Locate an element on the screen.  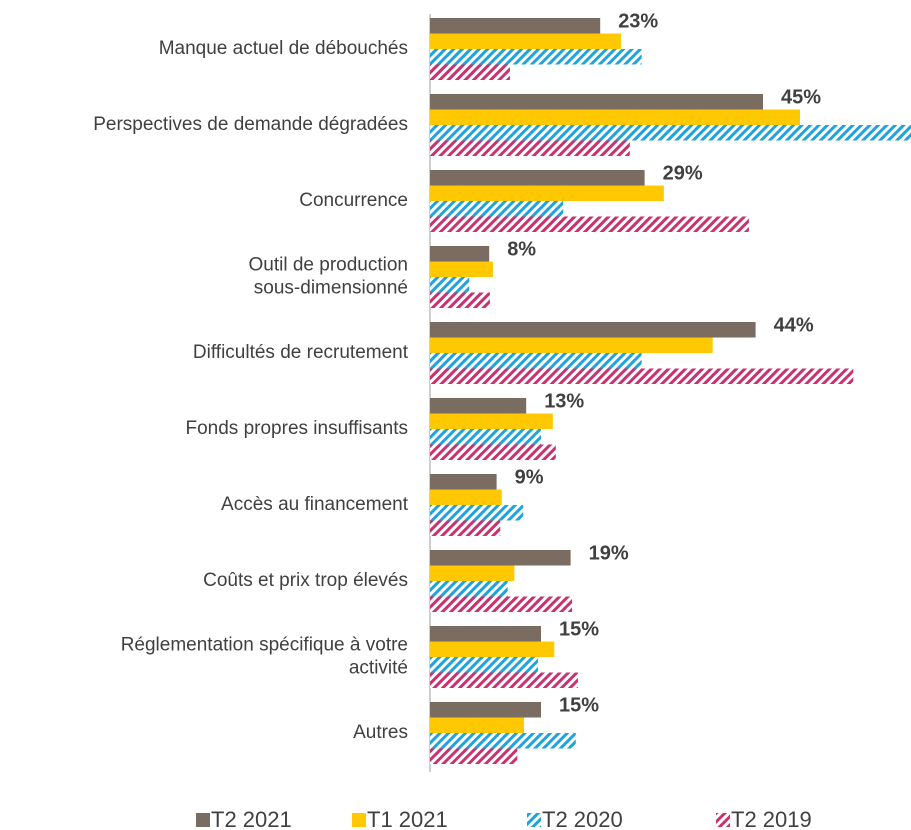
category-label: Outil de production sous-dimensionné is located at coordinates (329, 277).